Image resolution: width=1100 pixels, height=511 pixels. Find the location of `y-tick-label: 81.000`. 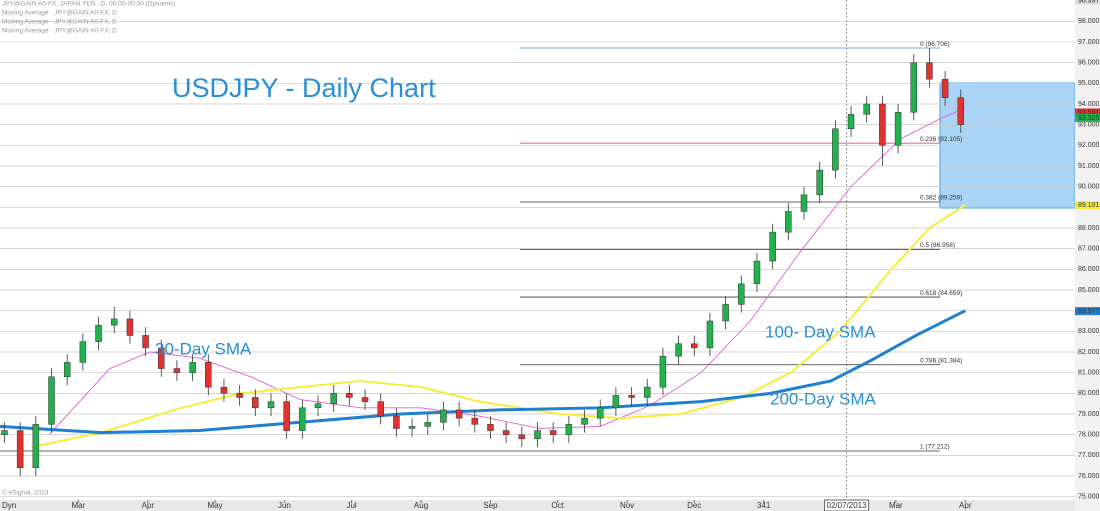

y-tick-label: 81.000 is located at coordinates (1089, 373).